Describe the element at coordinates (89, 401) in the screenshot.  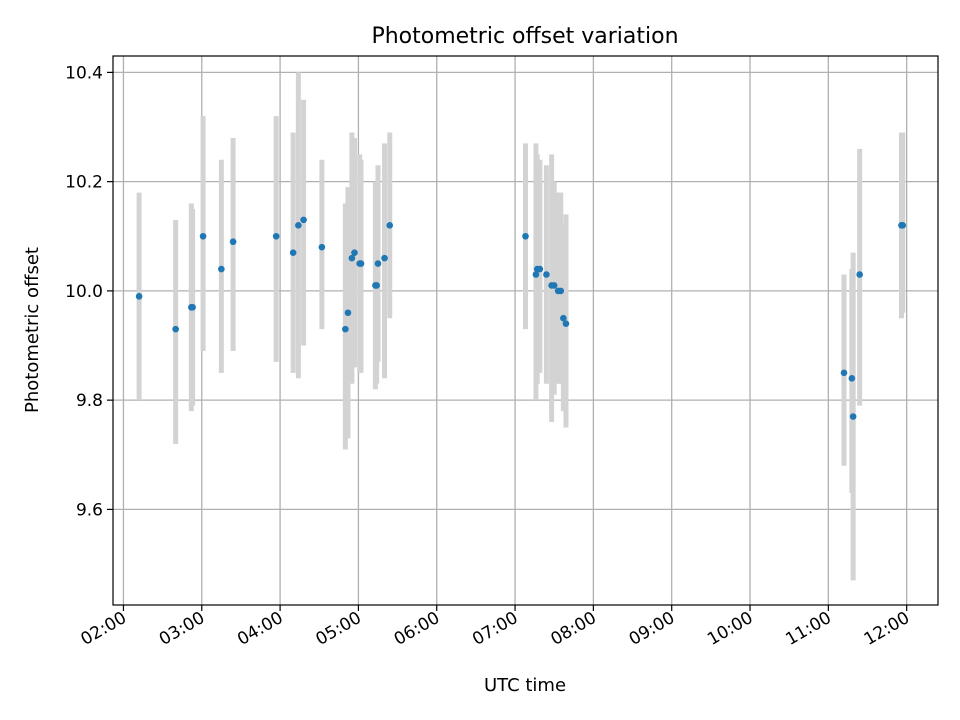
I see `y-tick-label: 9.8` at that location.